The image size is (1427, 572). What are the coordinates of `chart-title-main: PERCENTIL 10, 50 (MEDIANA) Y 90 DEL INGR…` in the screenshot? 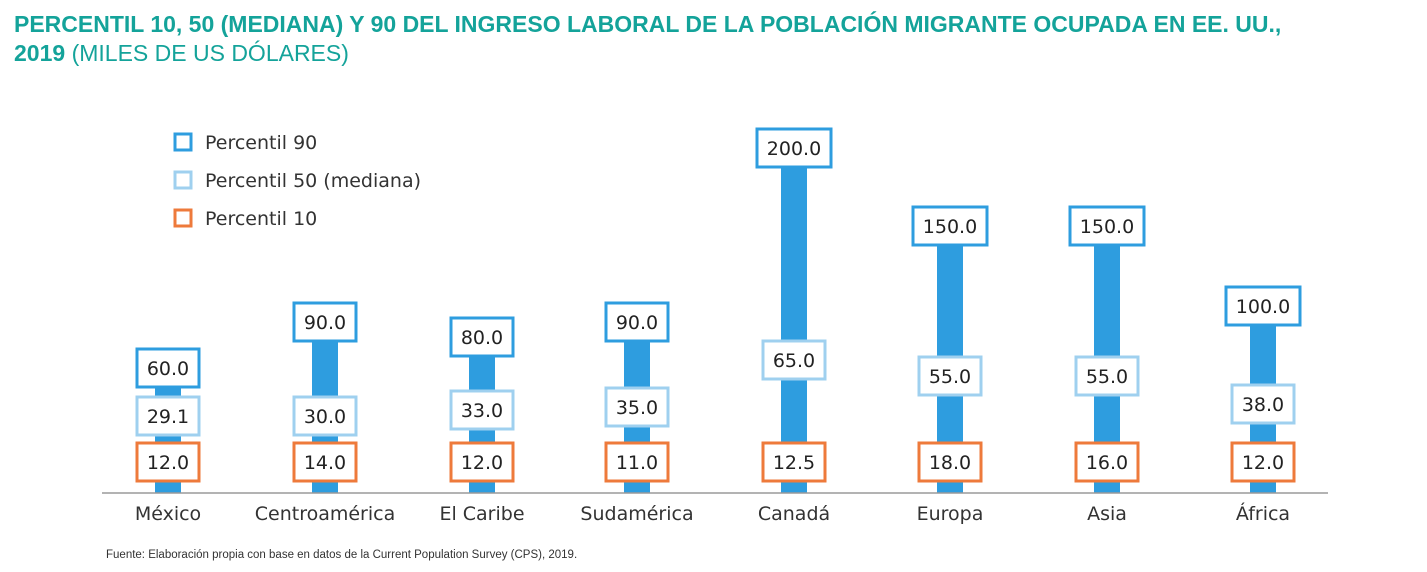 It's located at (648, 24).